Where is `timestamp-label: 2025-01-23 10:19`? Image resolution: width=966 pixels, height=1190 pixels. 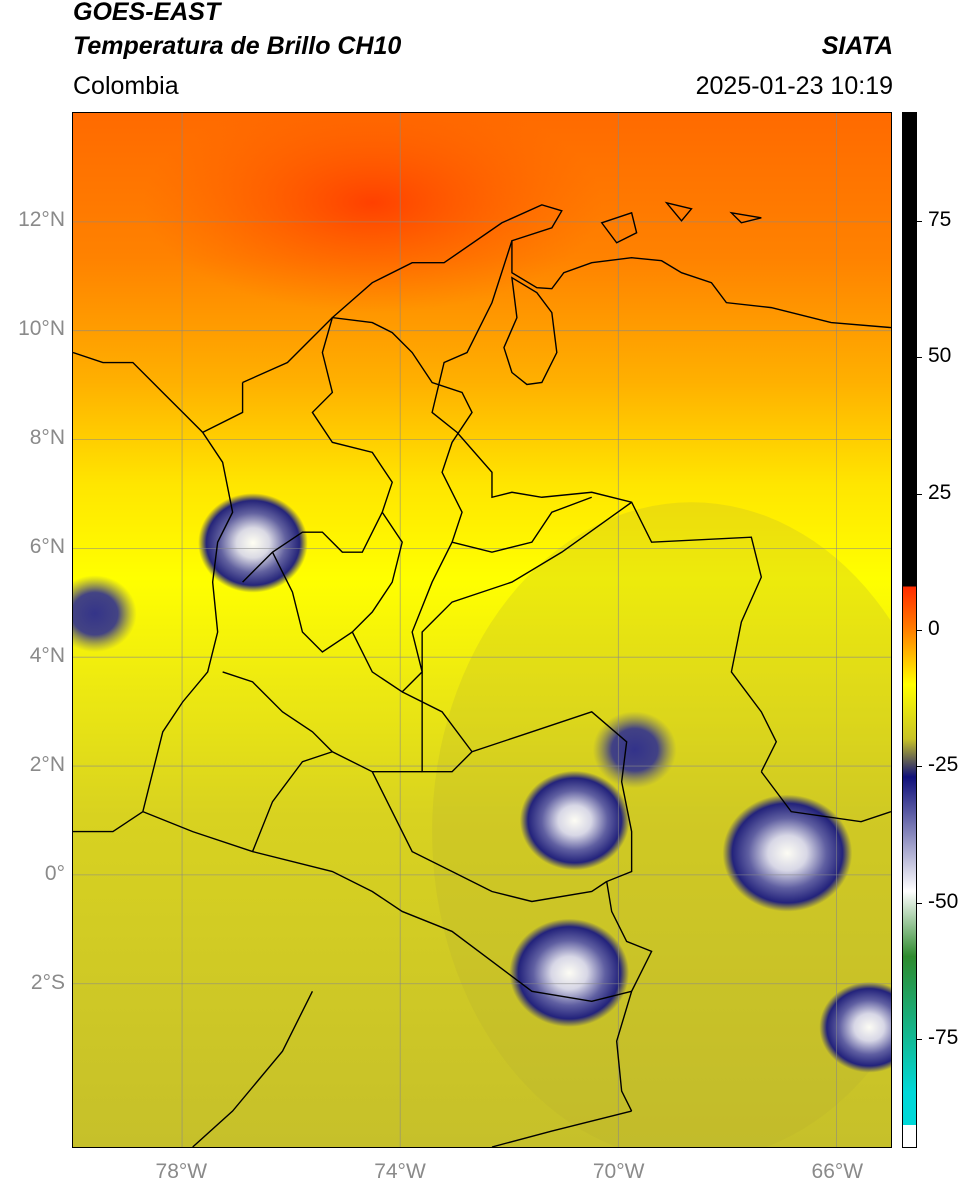
timestamp-label: 2025-01-23 10:19 is located at coordinates (794, 86).